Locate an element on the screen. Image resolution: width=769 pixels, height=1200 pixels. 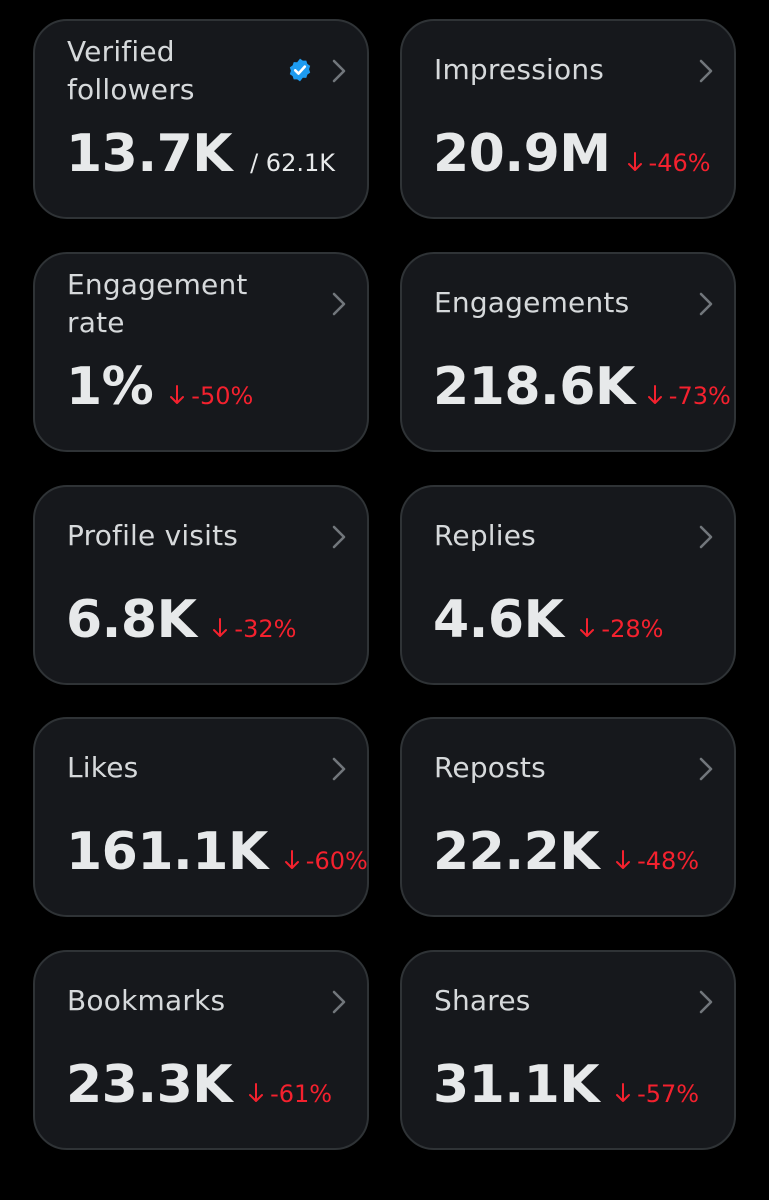
card-label: Verified followers is located at coordinates (131, 70).